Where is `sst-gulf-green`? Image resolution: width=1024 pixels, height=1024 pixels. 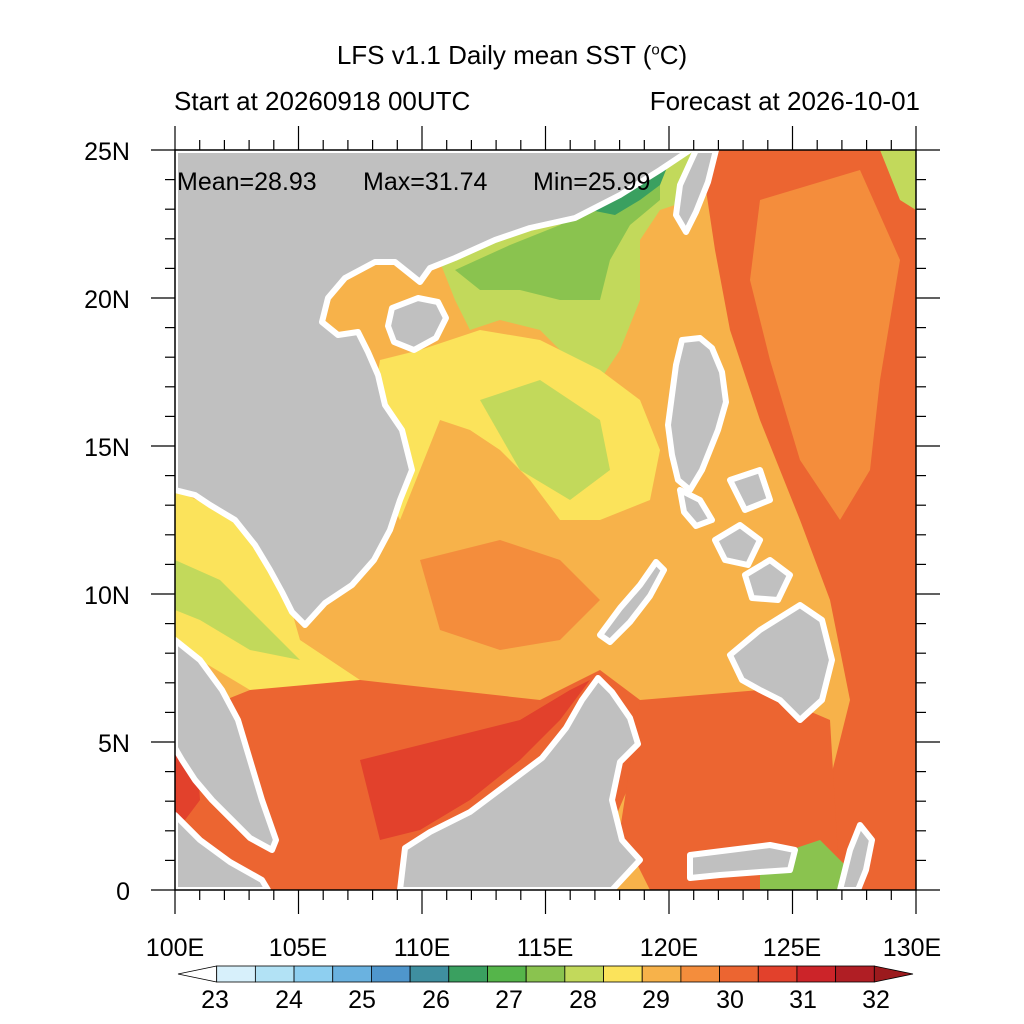
sst-gulf-green is located at coordinates (237, 610).